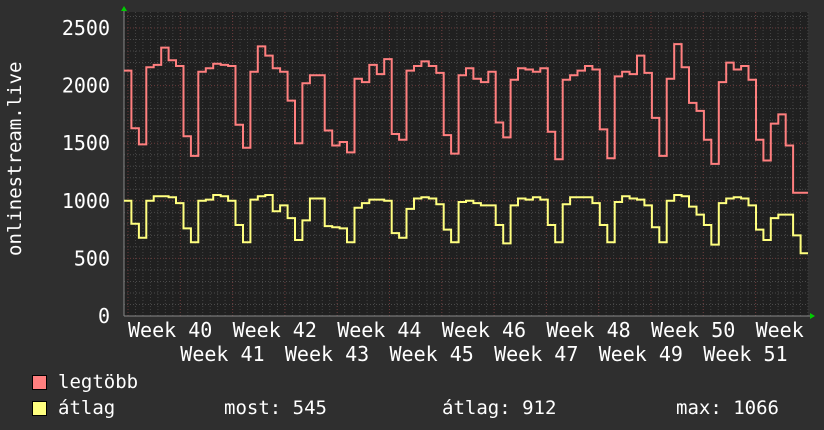  I want to click on y-tick-label: 1500, so click(86, 143).